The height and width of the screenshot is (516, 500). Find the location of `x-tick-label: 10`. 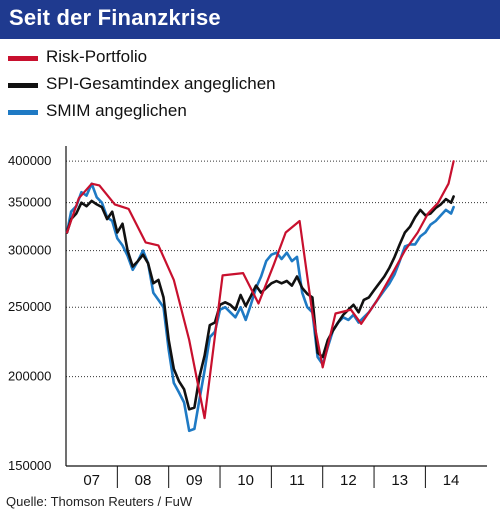

x-tick-label: 10 is located at coordinates (245, 480).